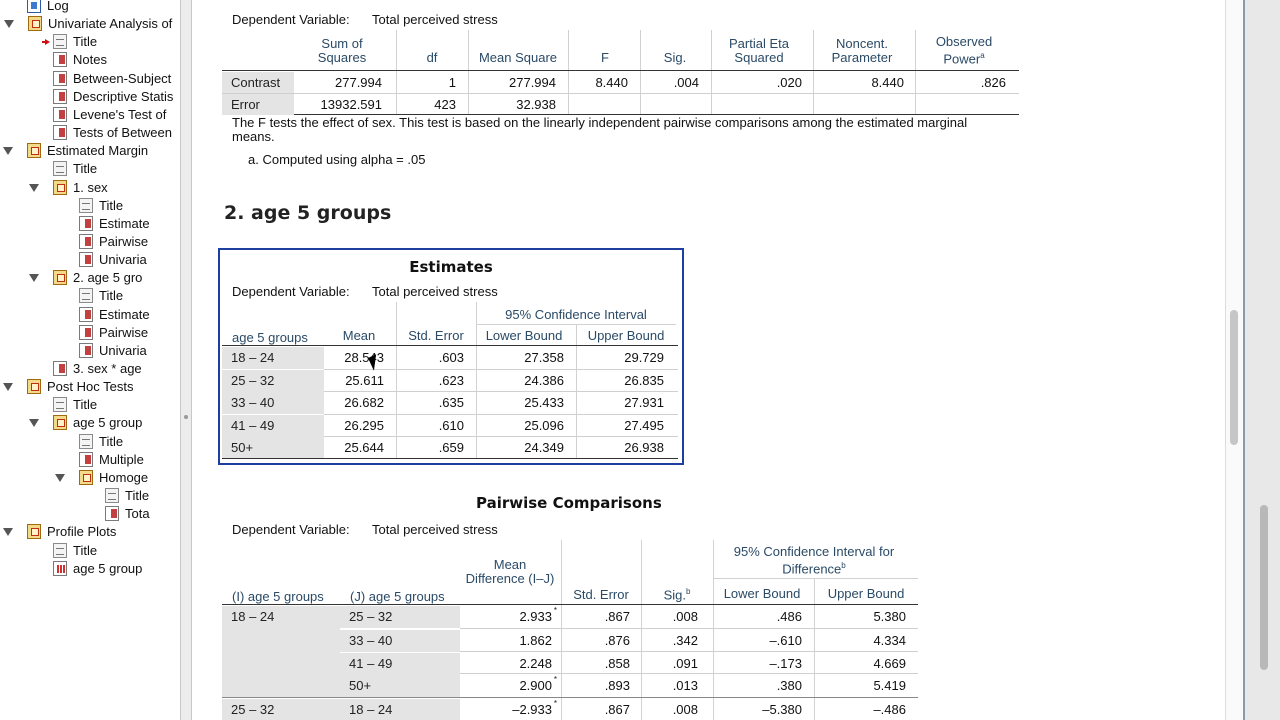 This screenshot has height=720, width=1280. I want to click on nav-item: Tests of Between, so click(90, 133).